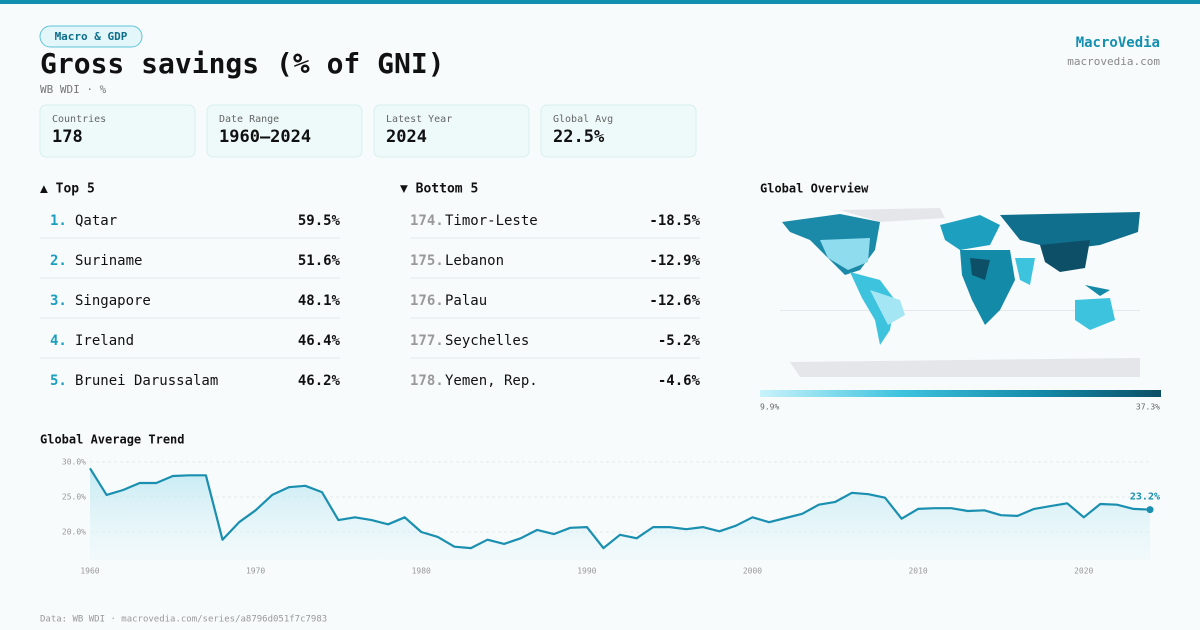  I want to click on rank: 3., so click(58, 301).